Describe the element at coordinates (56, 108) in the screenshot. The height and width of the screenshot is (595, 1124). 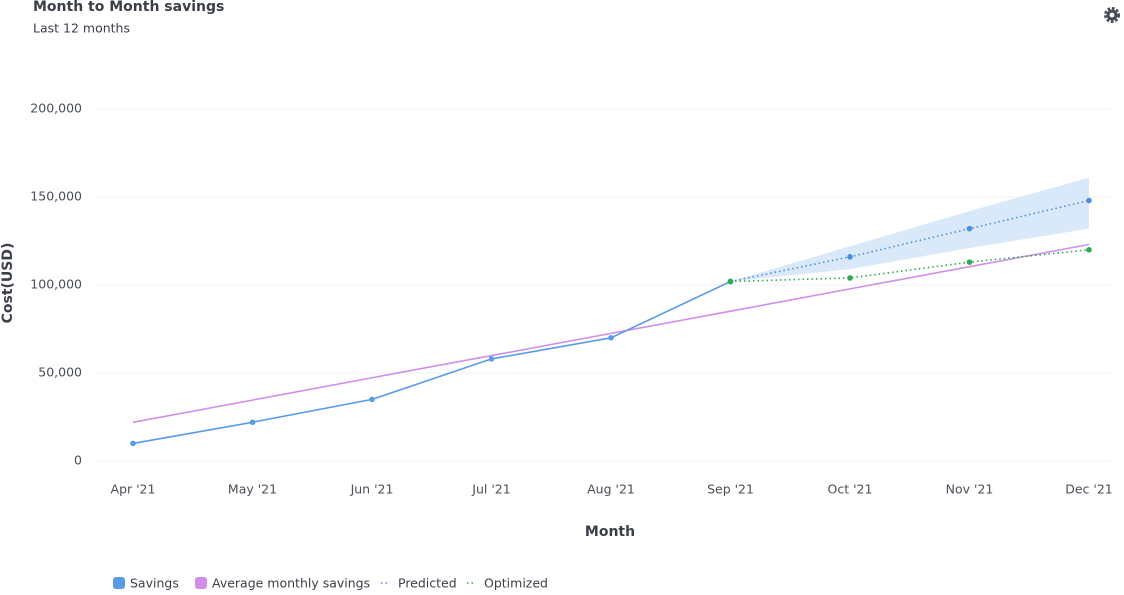
I see `y-tick-label: 200,000` at that location.